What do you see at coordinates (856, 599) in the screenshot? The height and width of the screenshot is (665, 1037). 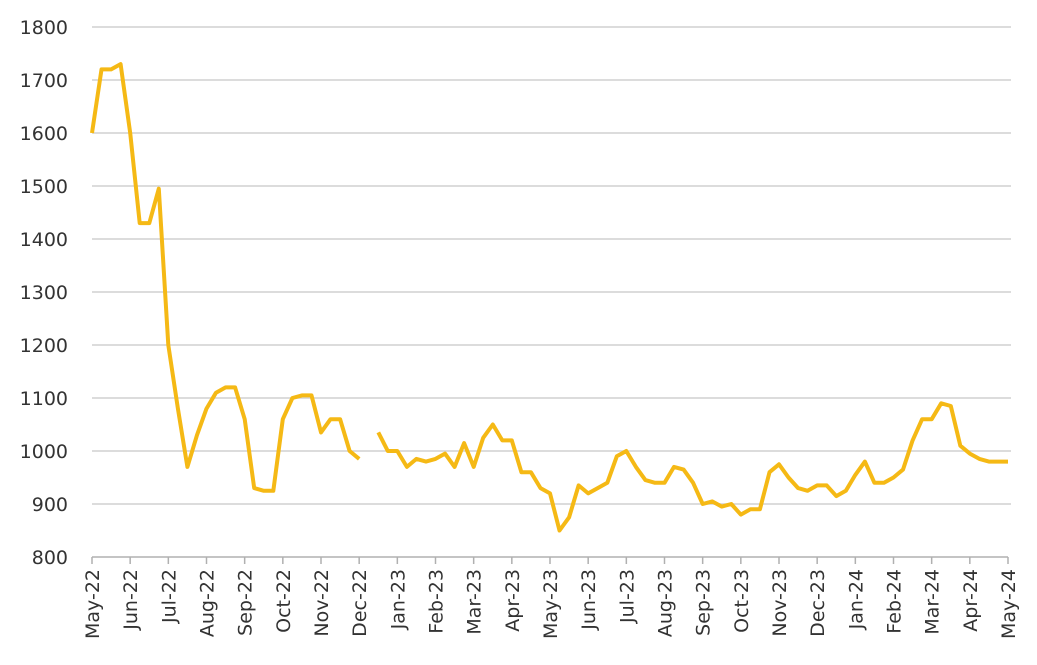 I see `x-tick-label: Jan-24` at bounding box center [856, 599].